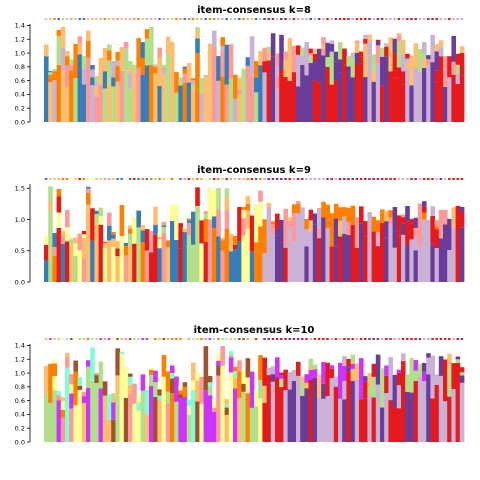 The height and width of the screenshot is (480, 480). Describe the element at coordinates (20, 373) in the screenshot. I see `y-tick-label: 1.0` at that location.